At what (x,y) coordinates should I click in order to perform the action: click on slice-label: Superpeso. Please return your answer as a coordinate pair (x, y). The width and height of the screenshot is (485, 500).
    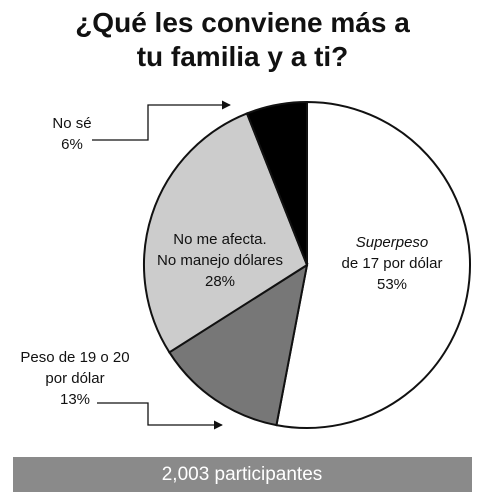
    Looking at the image, I should click on (392, 242).